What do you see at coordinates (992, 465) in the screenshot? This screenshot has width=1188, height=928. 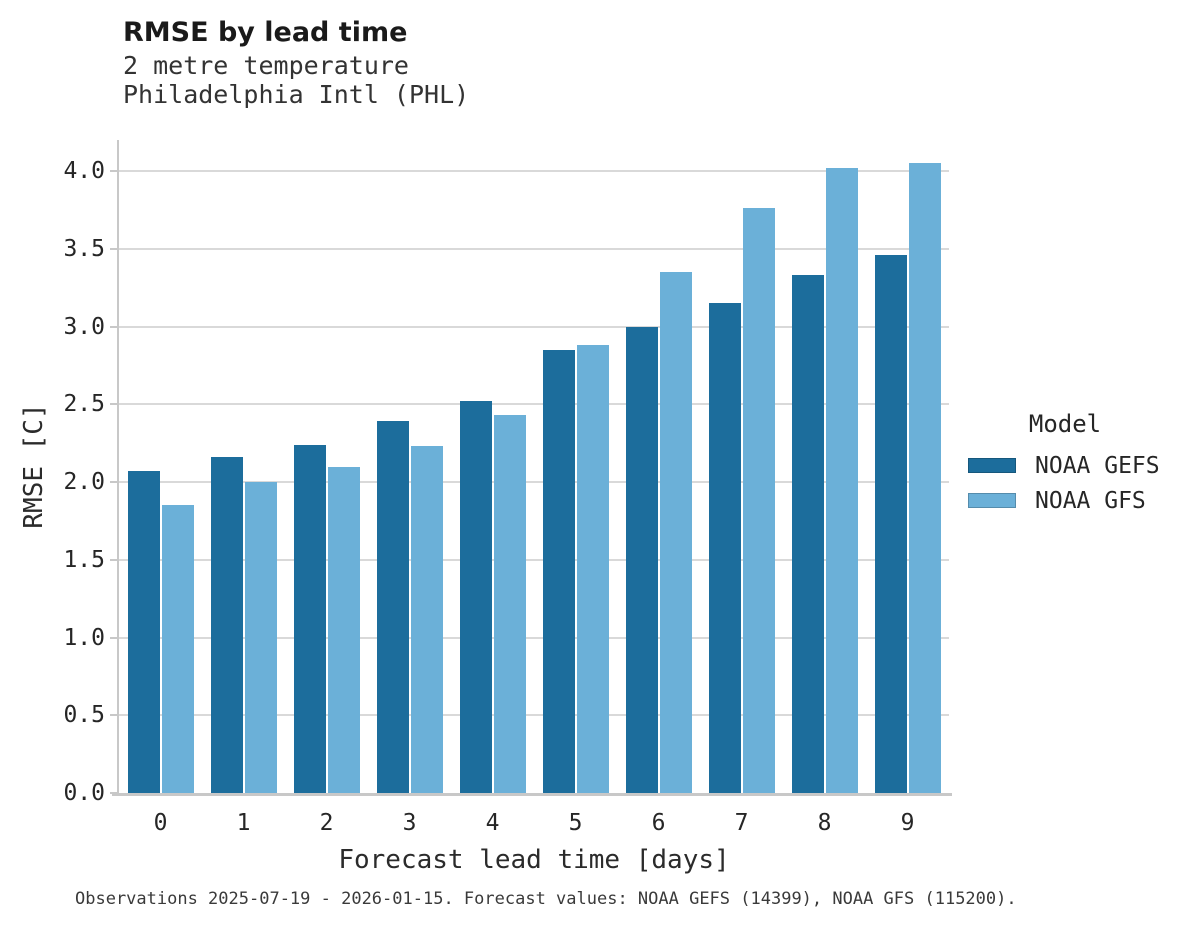 I see `legend-swatch-noaa-gefs` at bounding box center [992, 465].